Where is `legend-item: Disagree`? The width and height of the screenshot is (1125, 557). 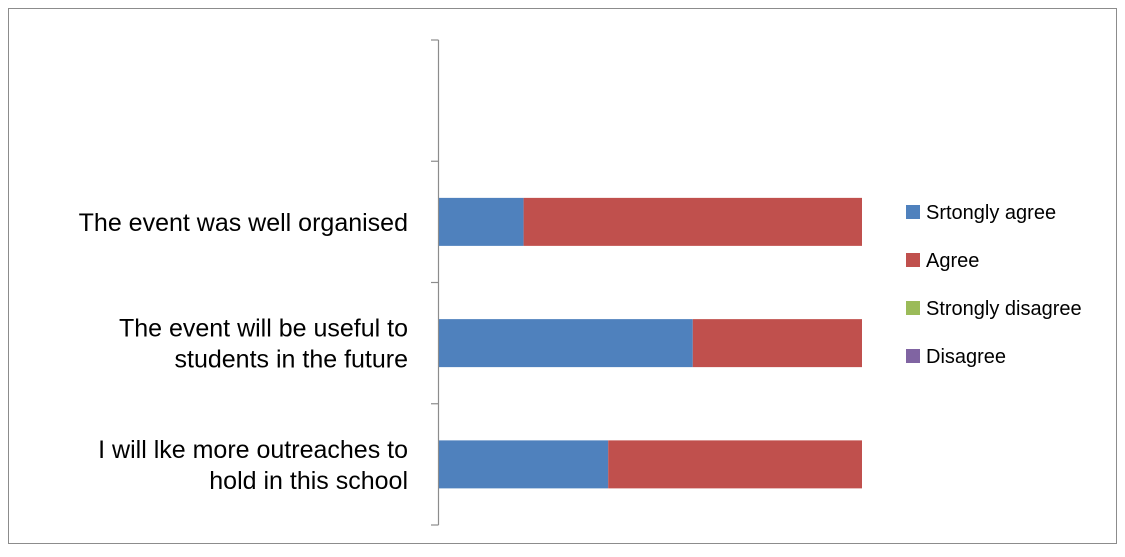 legend-item: Disagree is located at coordinates (956, 357).